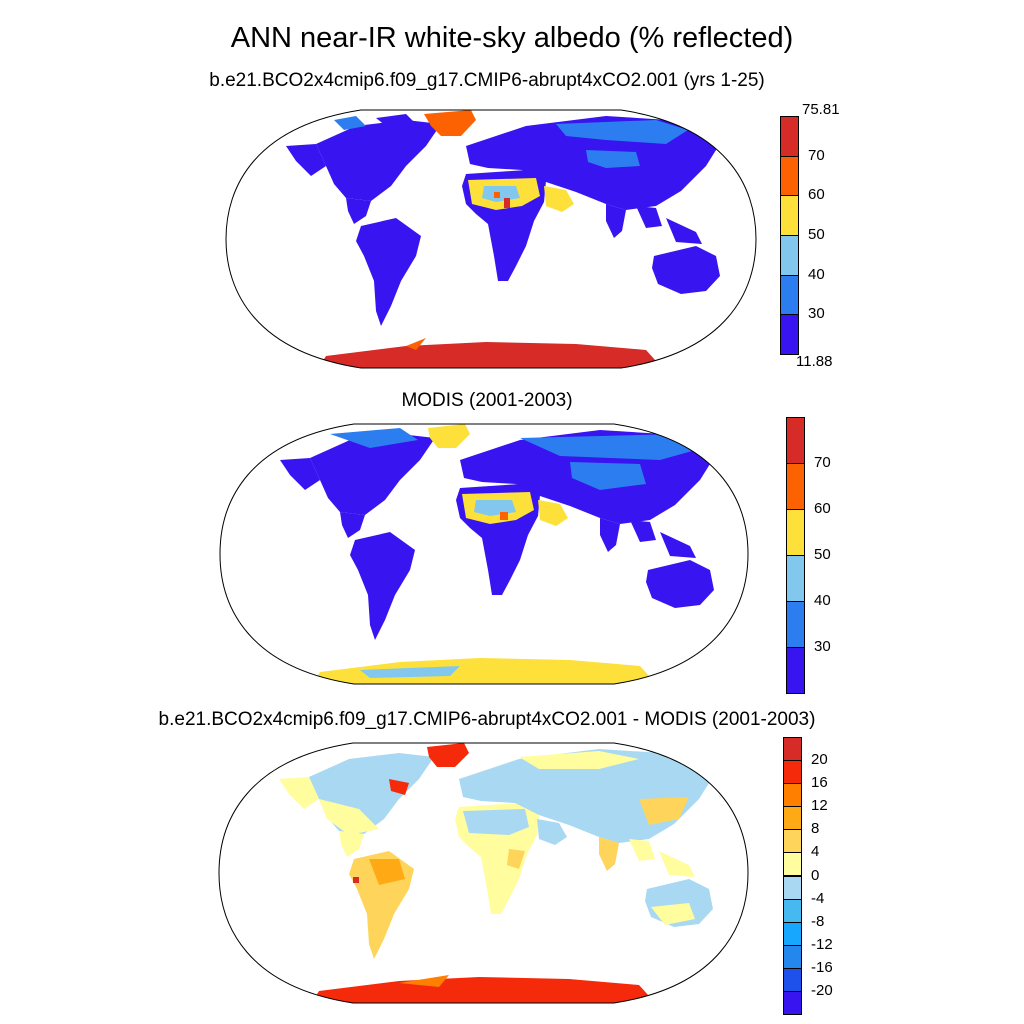  I want to click on colorbar-label: 4, so click(815, 852).